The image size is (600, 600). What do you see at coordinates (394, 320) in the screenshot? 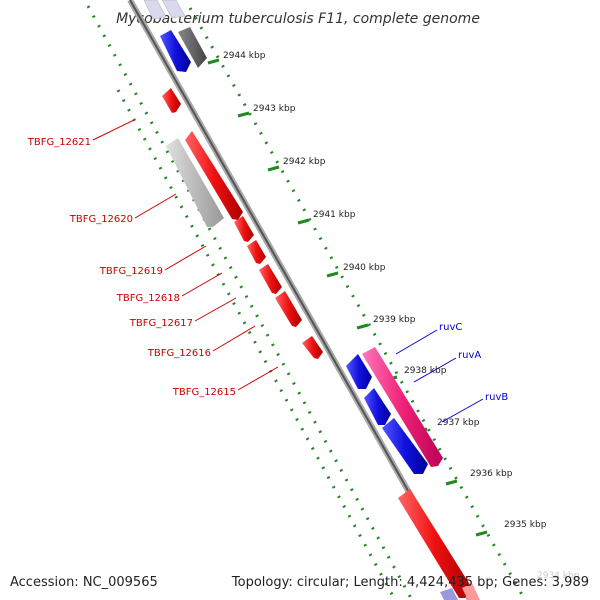
I see `kbp-label-2939: 2939 kbp` at bounding box center [394, 320].